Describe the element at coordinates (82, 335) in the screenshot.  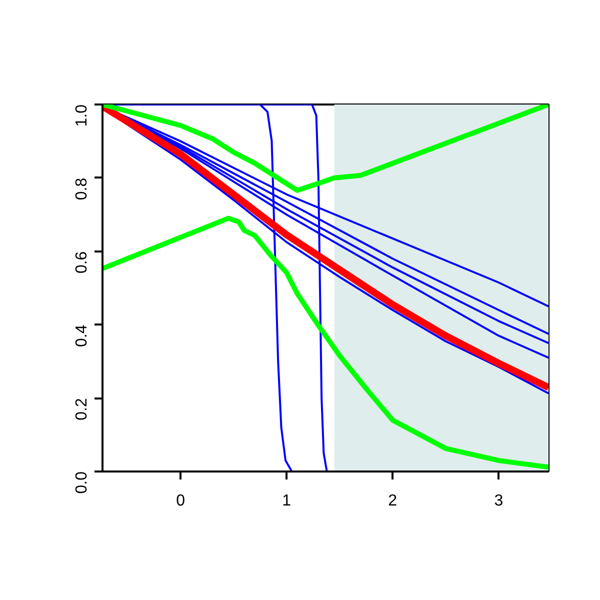
I see `y-tick-label: 0.4` at that location.